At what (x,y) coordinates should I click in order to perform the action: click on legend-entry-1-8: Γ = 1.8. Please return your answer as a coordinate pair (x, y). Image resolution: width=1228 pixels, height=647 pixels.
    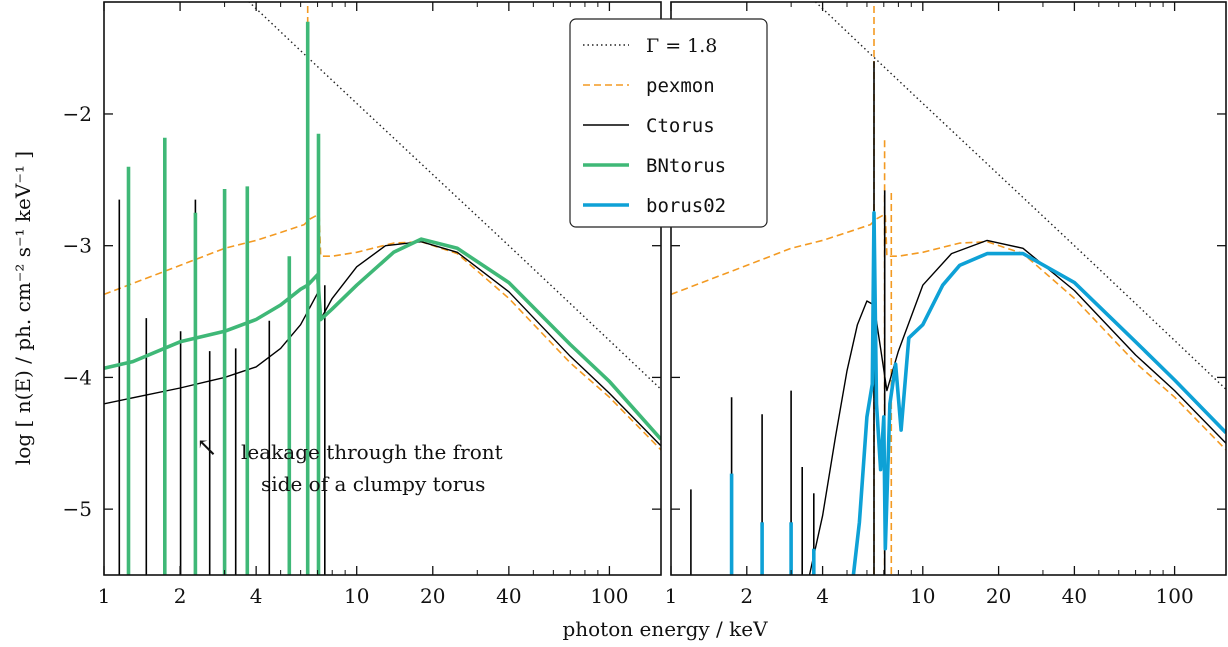
    Looking at the image, I should click on (650, 46).